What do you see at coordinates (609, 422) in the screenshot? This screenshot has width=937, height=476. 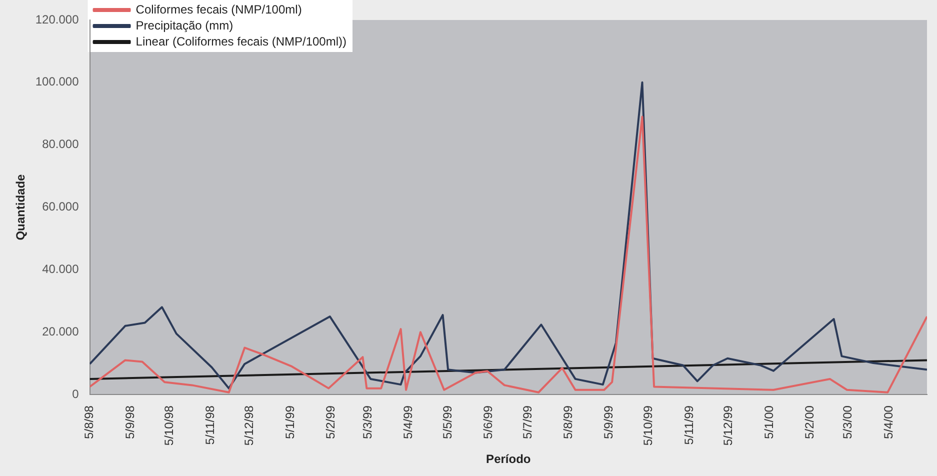 I see `x-tick-label: 5/9/99` at bounding box center [609, 422].